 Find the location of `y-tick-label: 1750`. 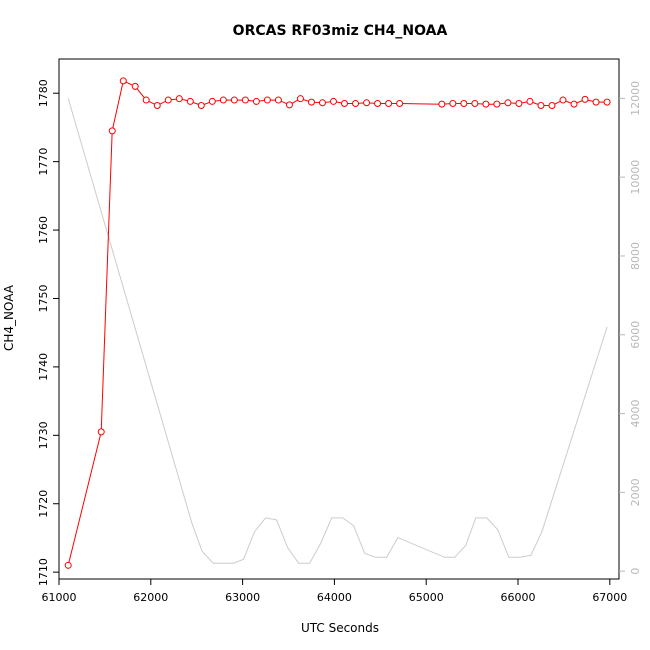

y-tick-label: 1750 is located at coordinates (43, 298).